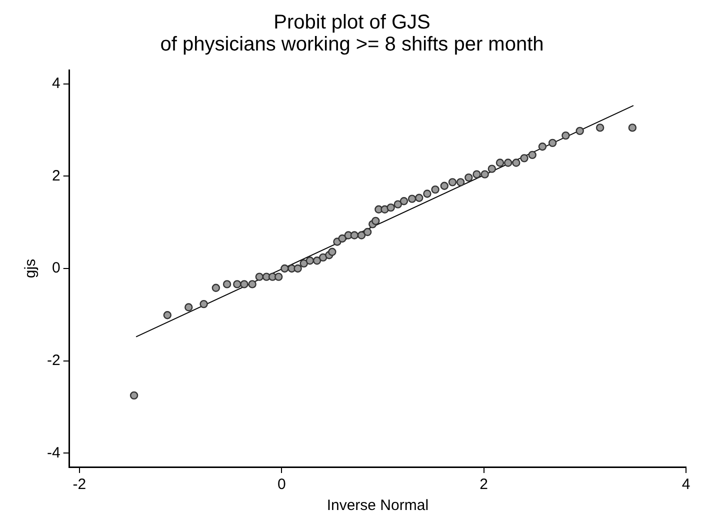  What do you see at coordinates (53, 360) in the screenshot?
I see `y-tick-label: -2` at bounding box center [53, 360].